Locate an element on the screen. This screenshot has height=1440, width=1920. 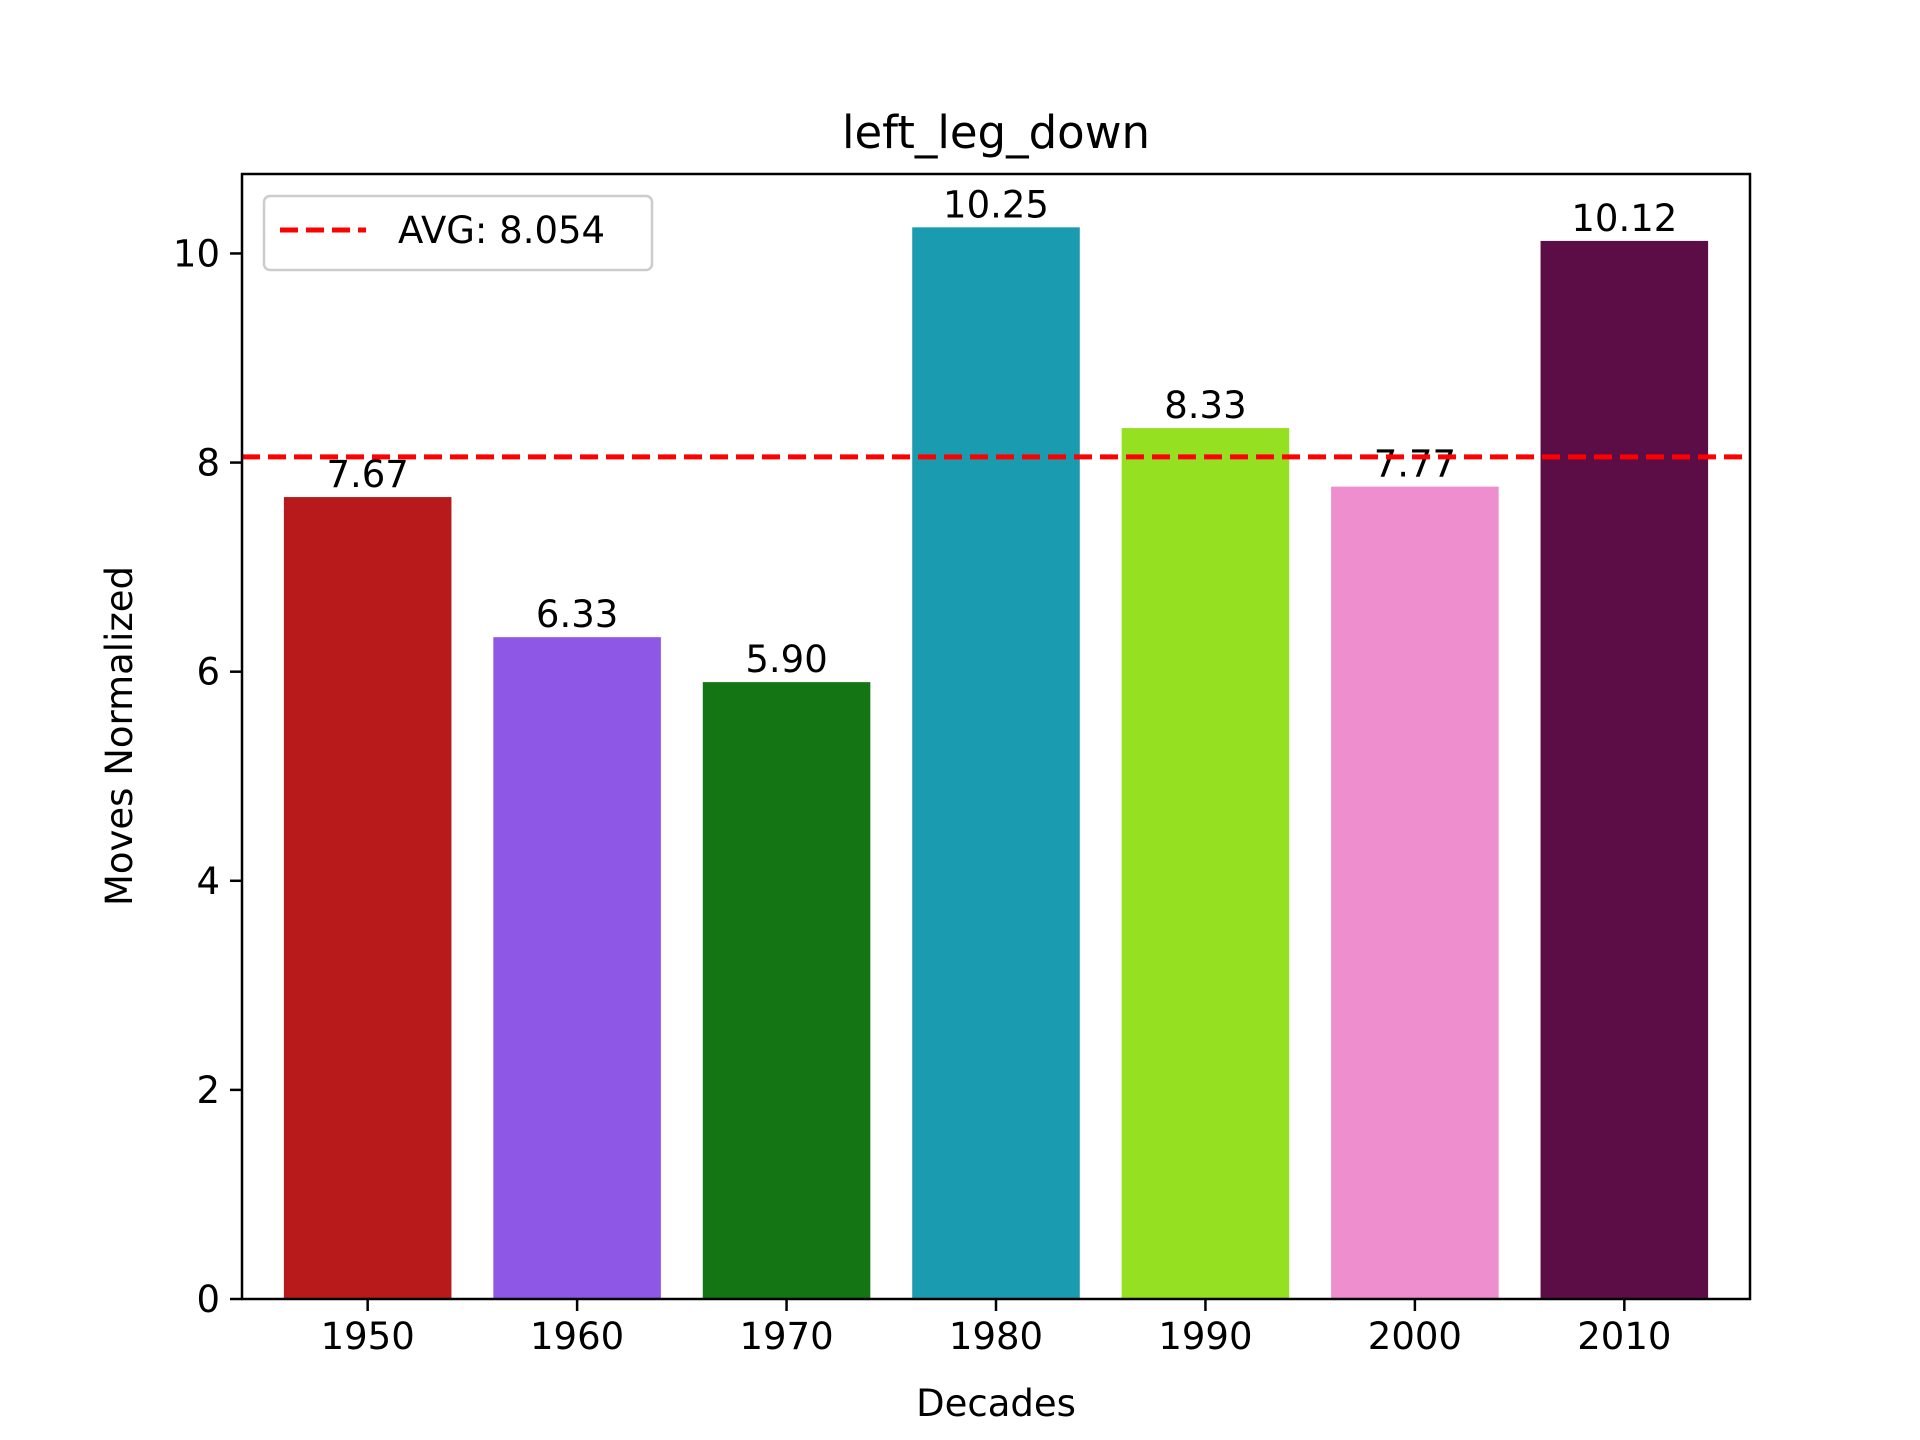
legend-average-label: AVG: 8.054 is located at coordinates (501, 230).